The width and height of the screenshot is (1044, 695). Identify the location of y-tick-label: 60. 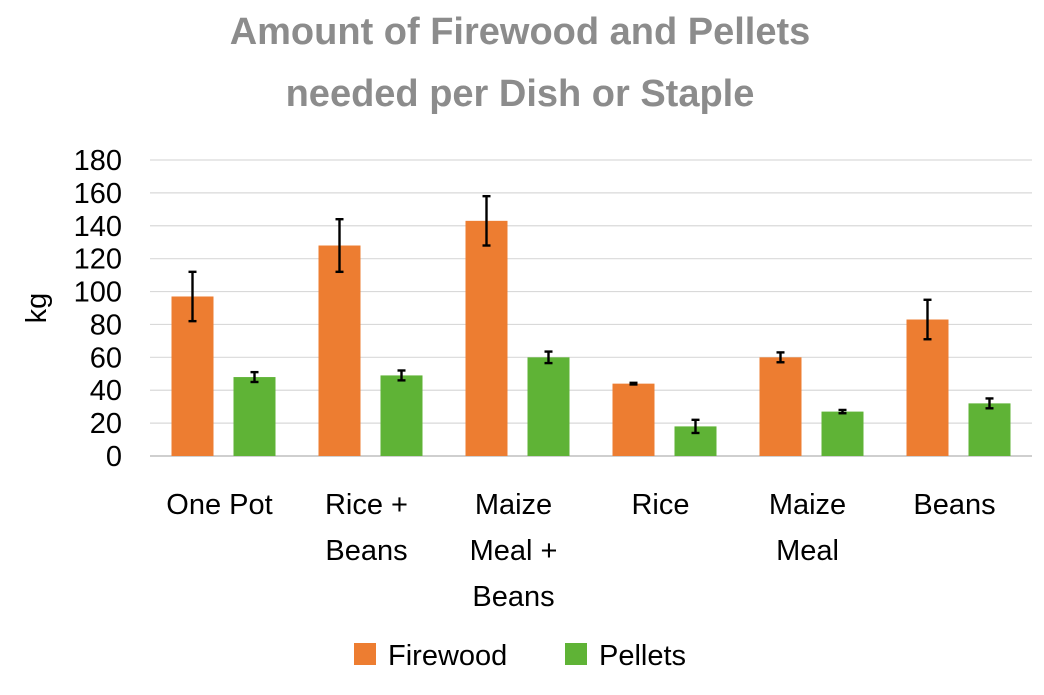
(106, 358).